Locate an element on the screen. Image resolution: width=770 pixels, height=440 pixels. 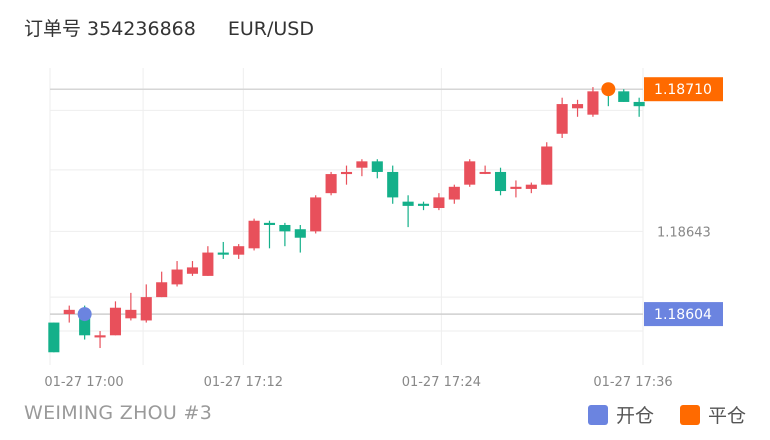
chart-header: 订单号 354236868 EUR/USD is located at coordinates (169, 27).